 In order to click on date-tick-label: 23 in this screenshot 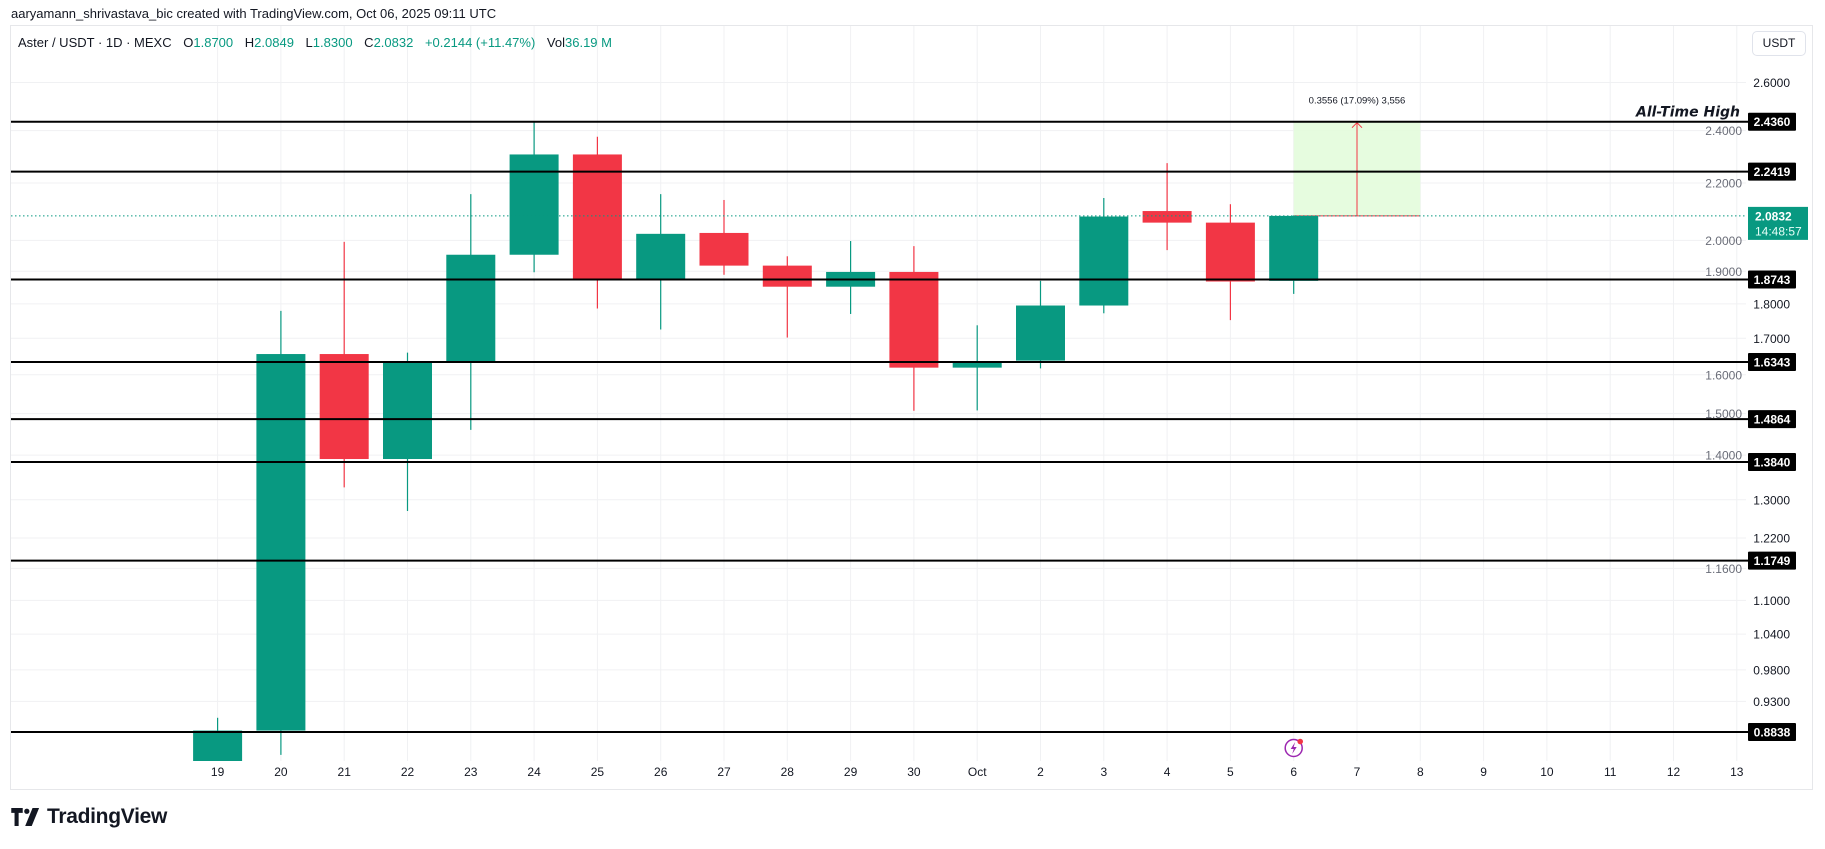, I will do `click(471, 772)`.